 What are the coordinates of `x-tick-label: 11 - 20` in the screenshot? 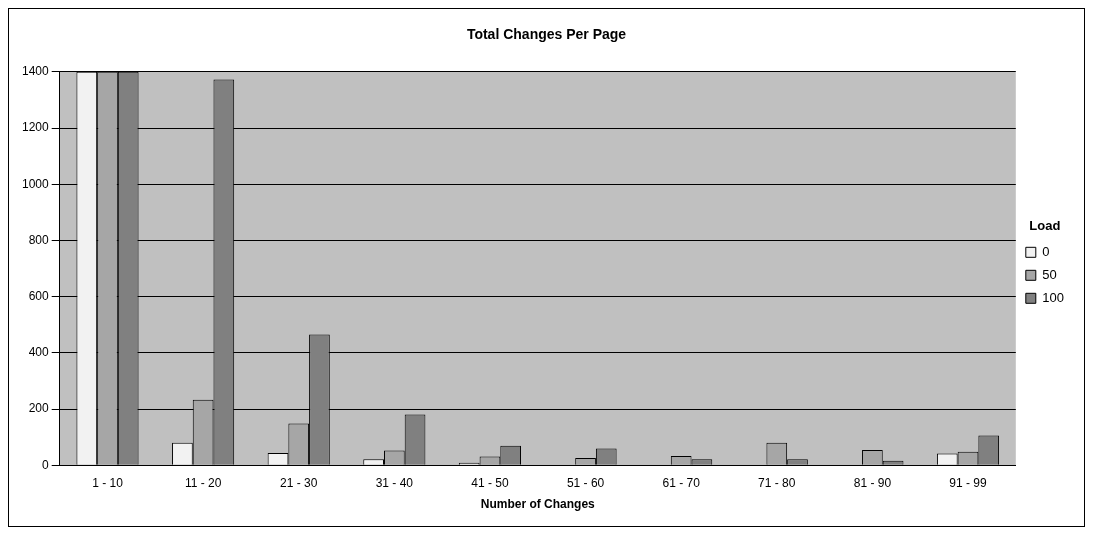 It's located at (203, 482).